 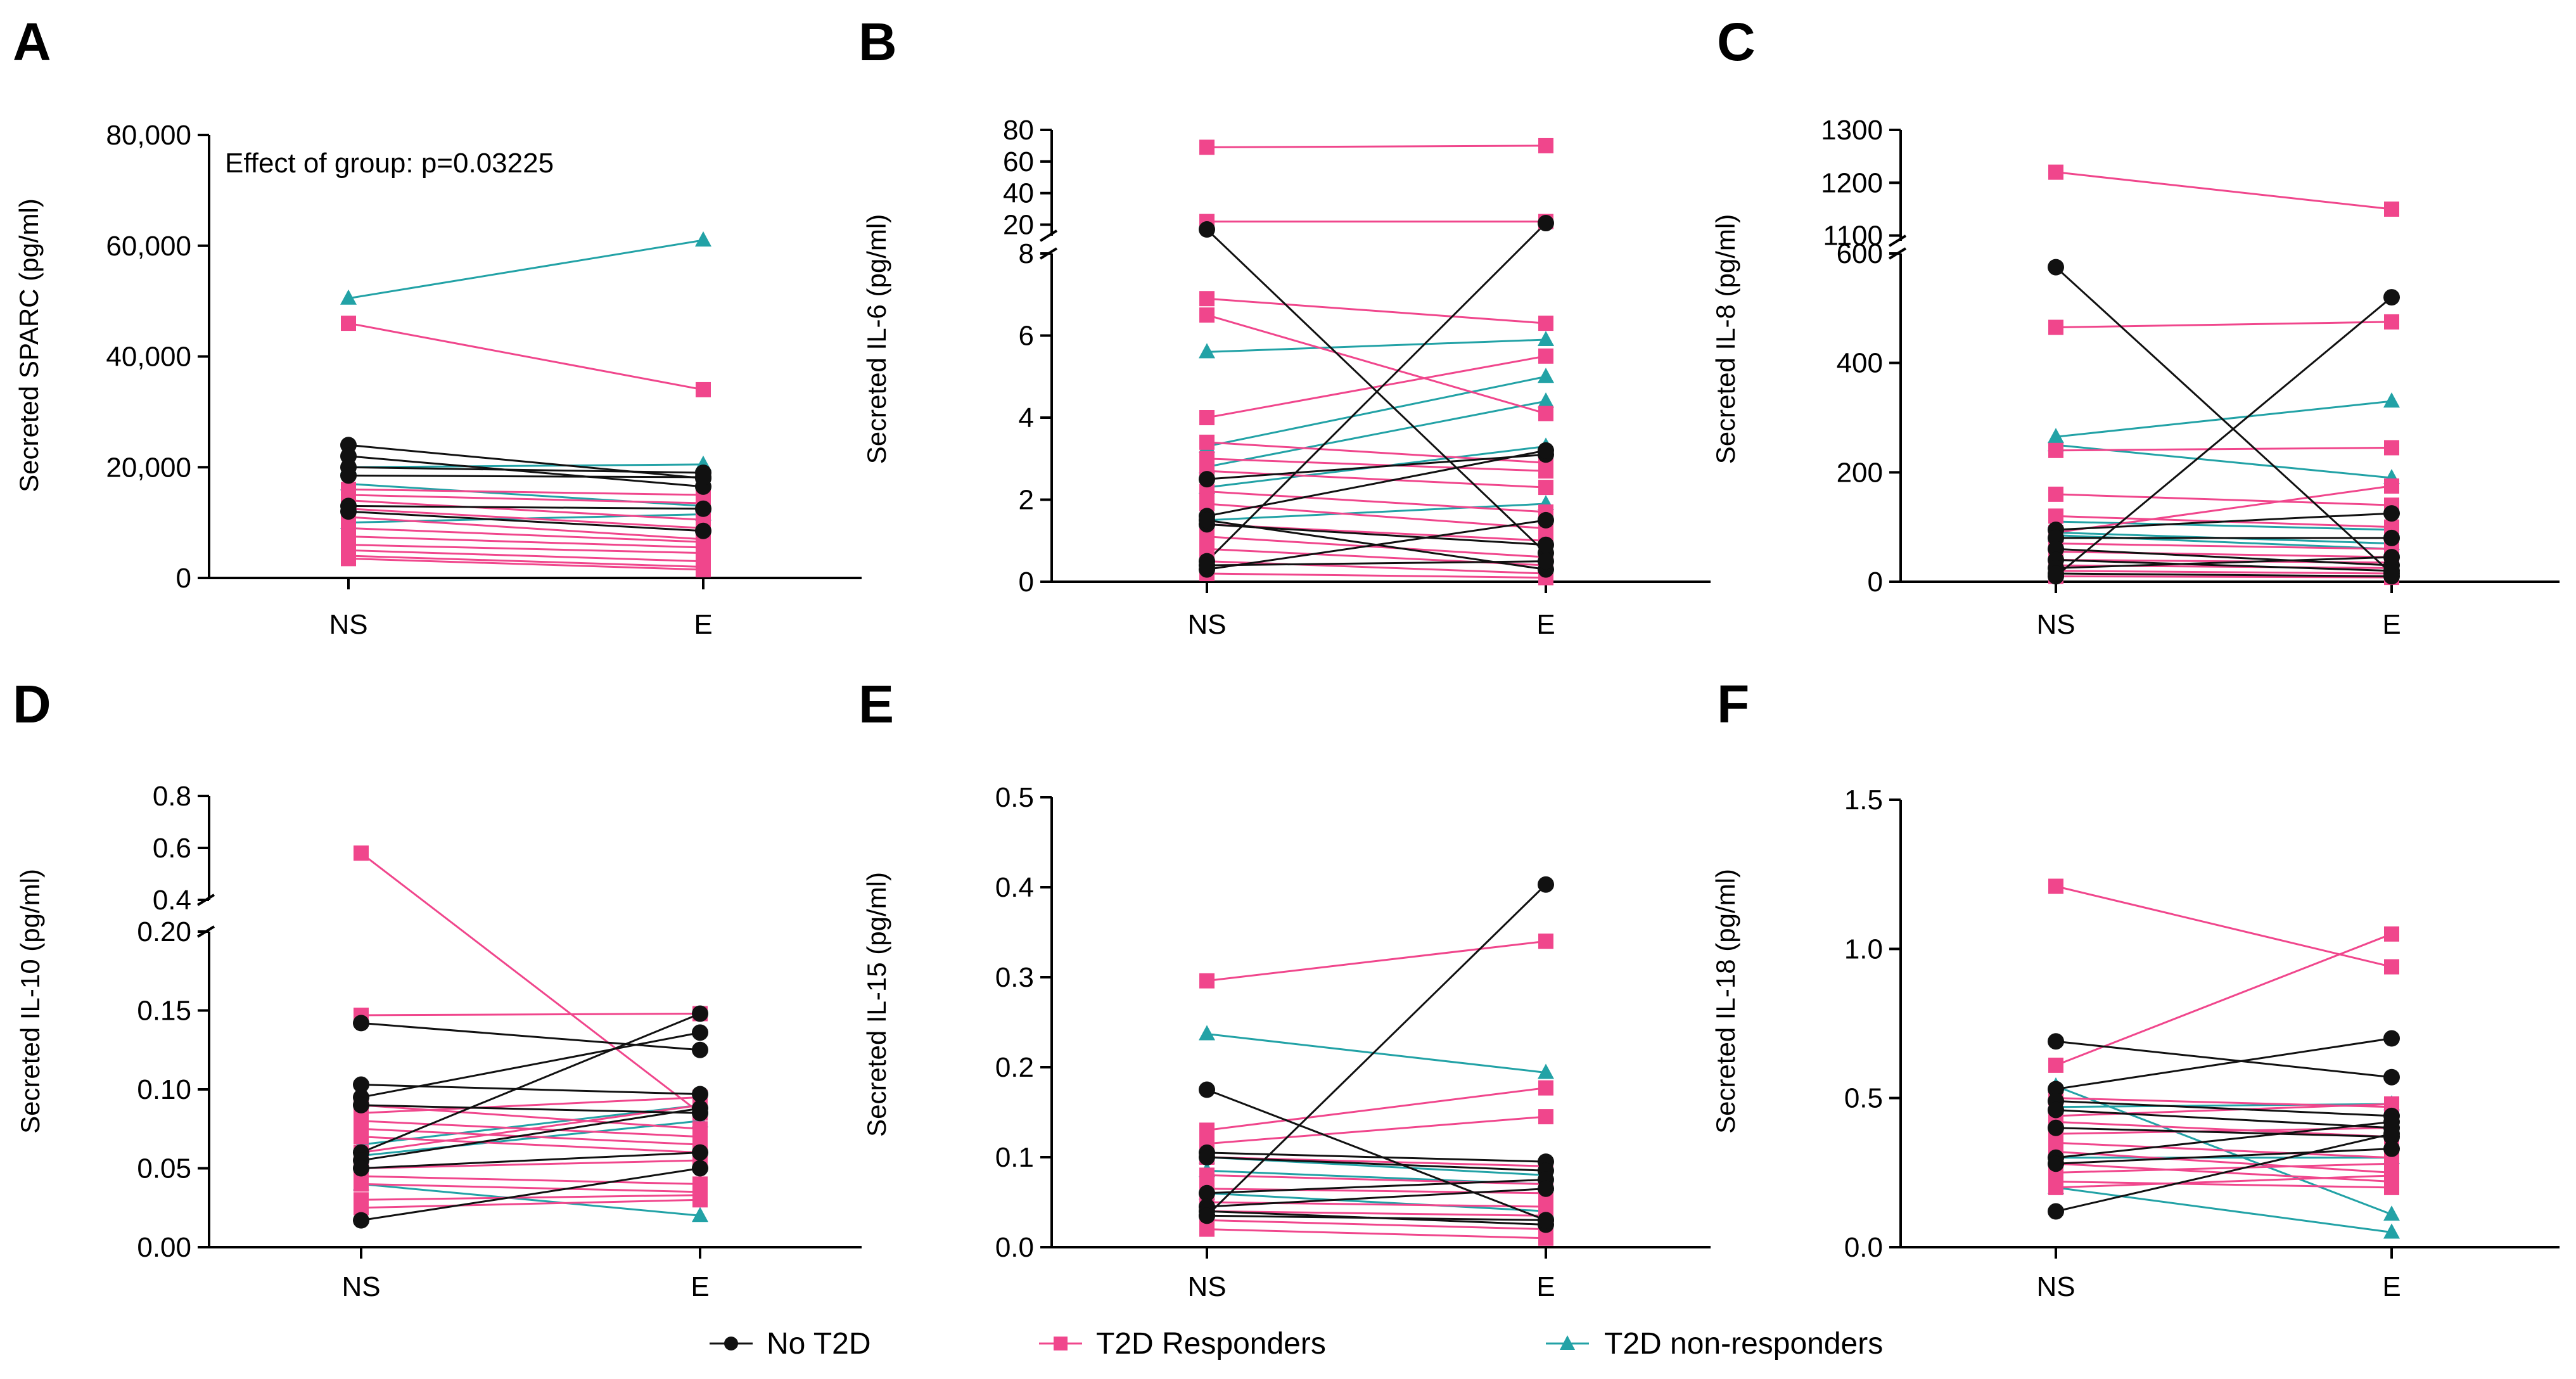 I want to click on y-tick-label: 0.00, so click(x=164, y=1247).